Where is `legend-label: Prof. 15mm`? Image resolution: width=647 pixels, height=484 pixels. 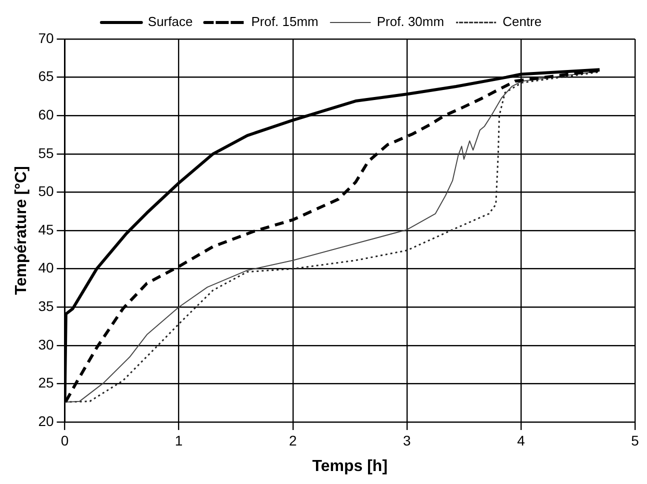 legend-label: Prof. 15mm is located at coordinates (284, 22).